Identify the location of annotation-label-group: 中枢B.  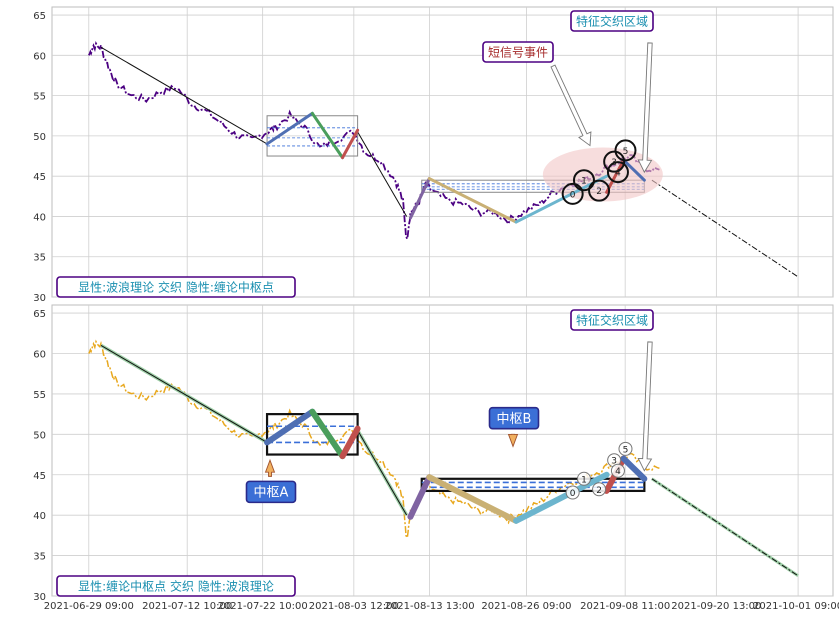
(514, 418).